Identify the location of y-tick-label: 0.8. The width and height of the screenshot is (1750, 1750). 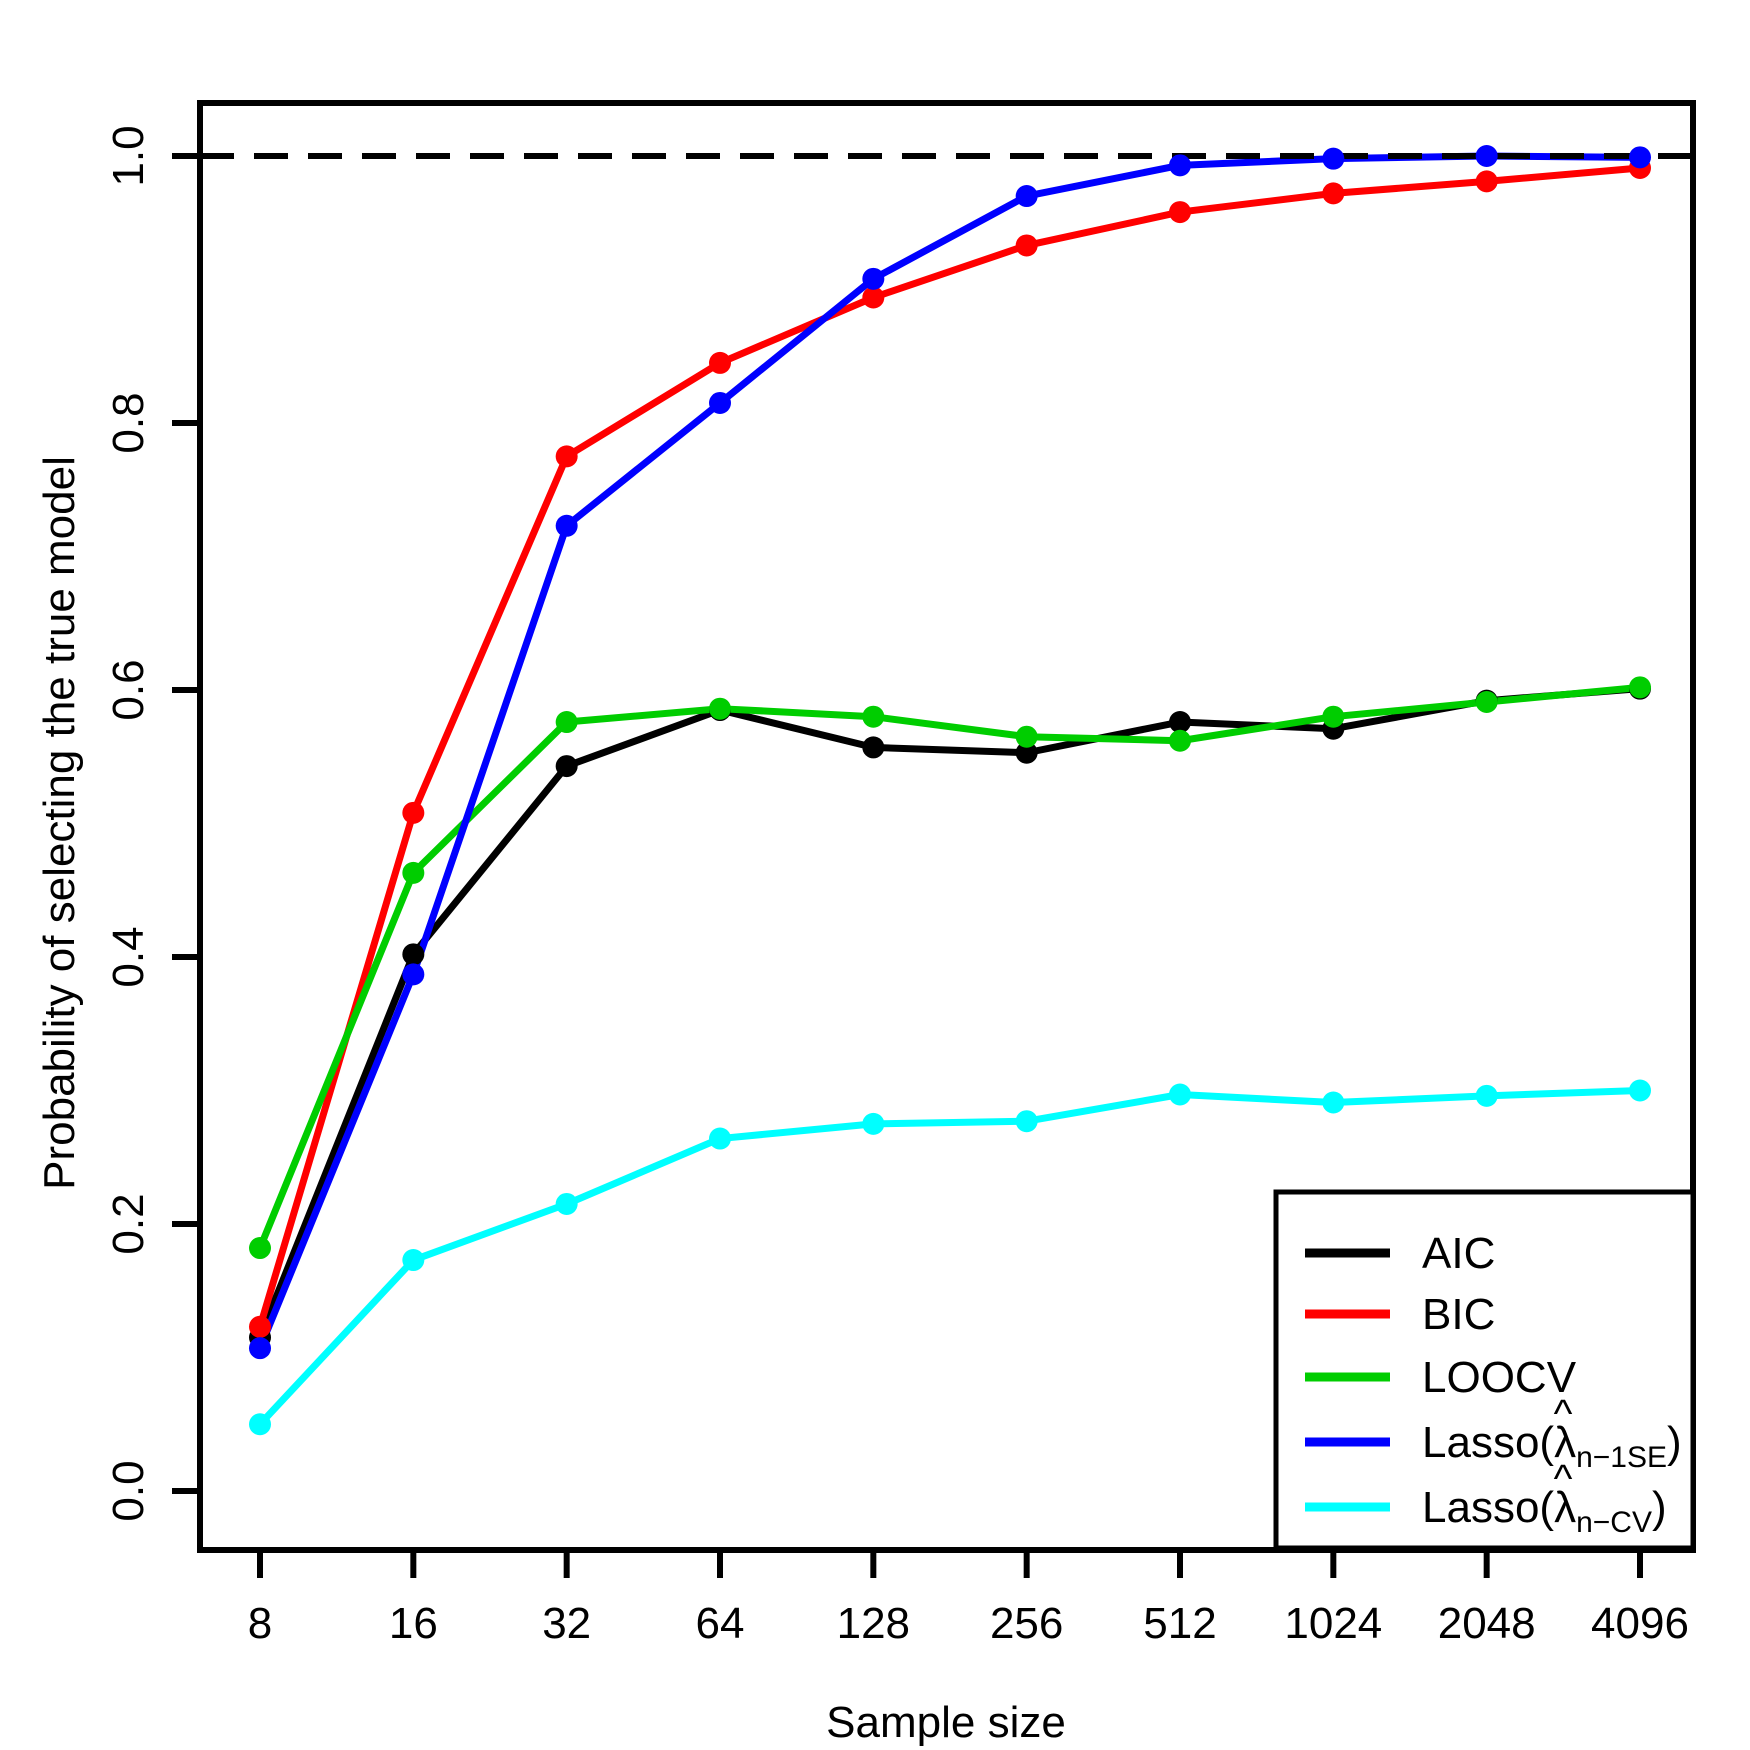
(128, 422).